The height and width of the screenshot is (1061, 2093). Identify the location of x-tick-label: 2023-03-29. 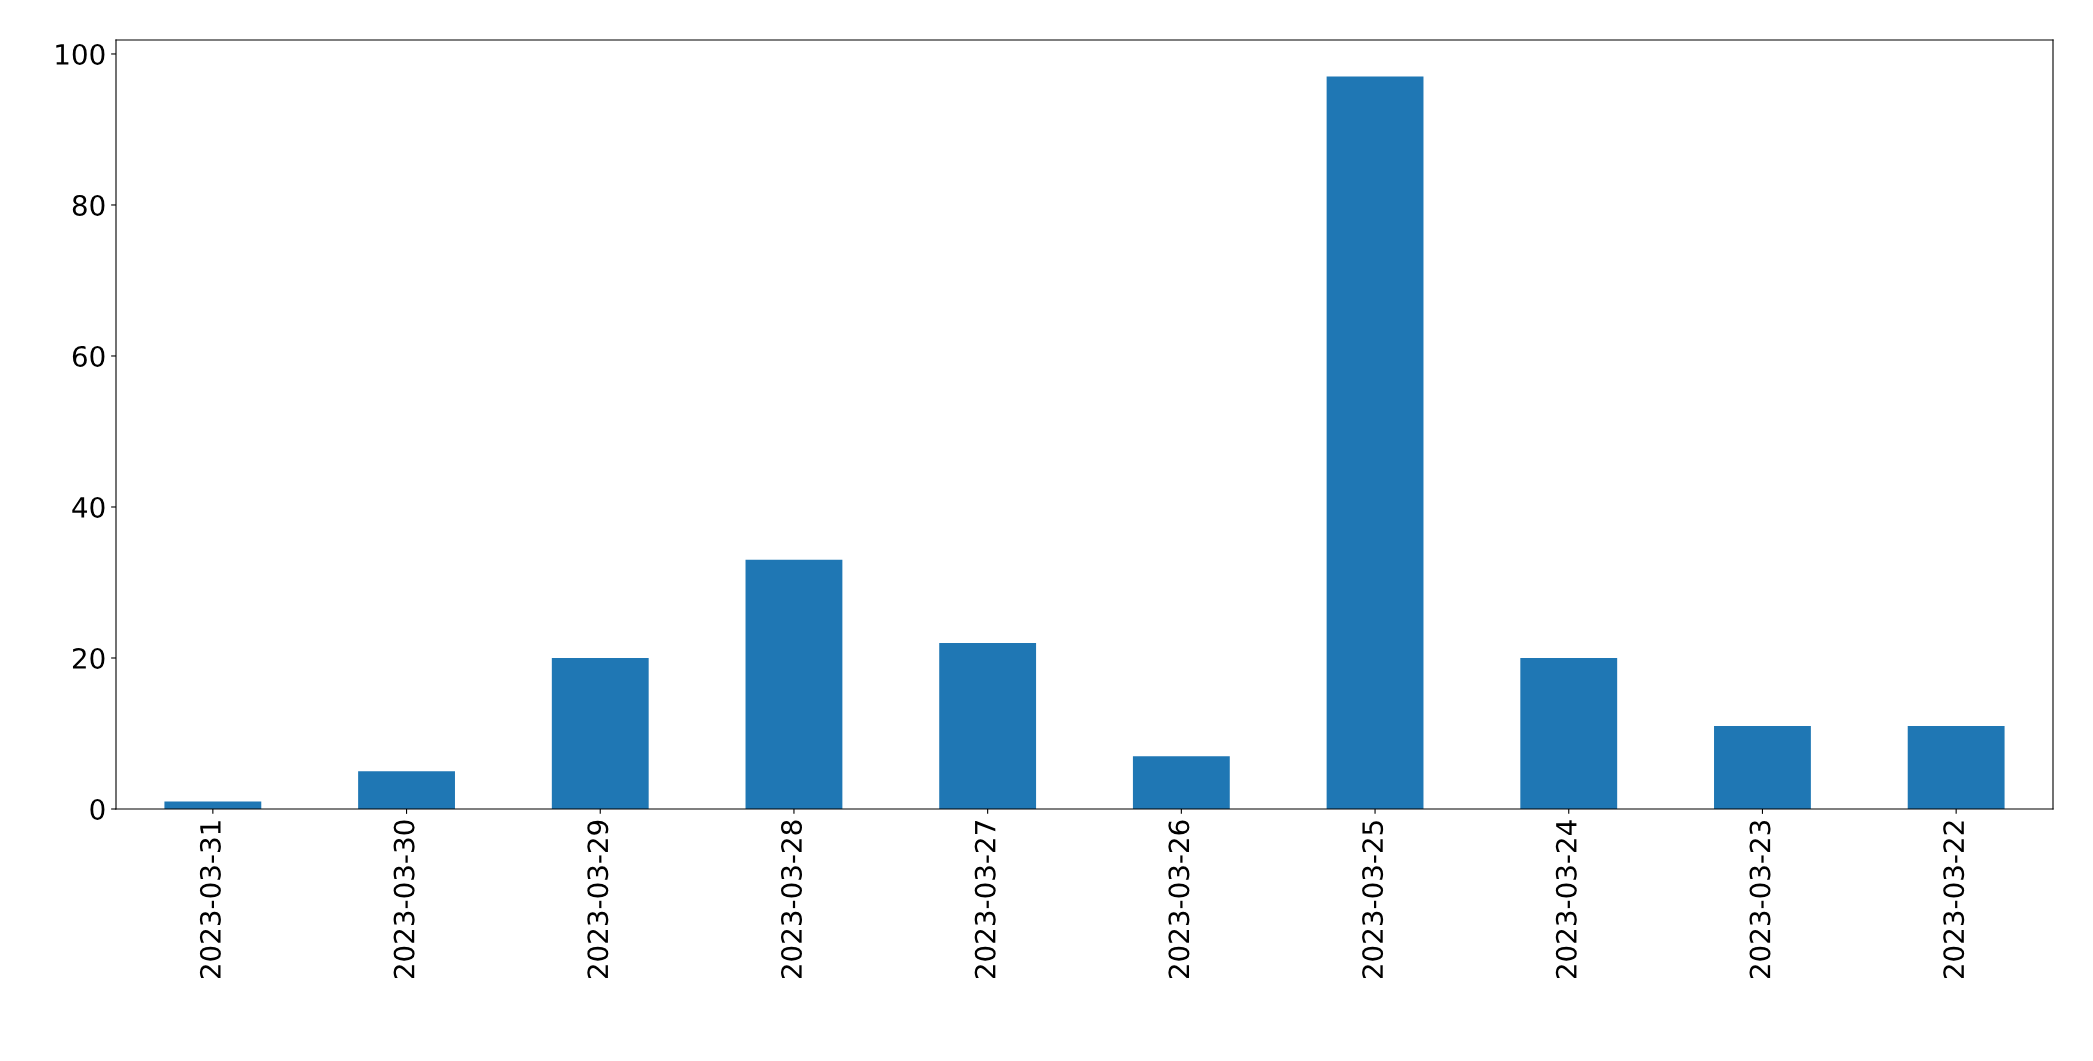
(598, 899).